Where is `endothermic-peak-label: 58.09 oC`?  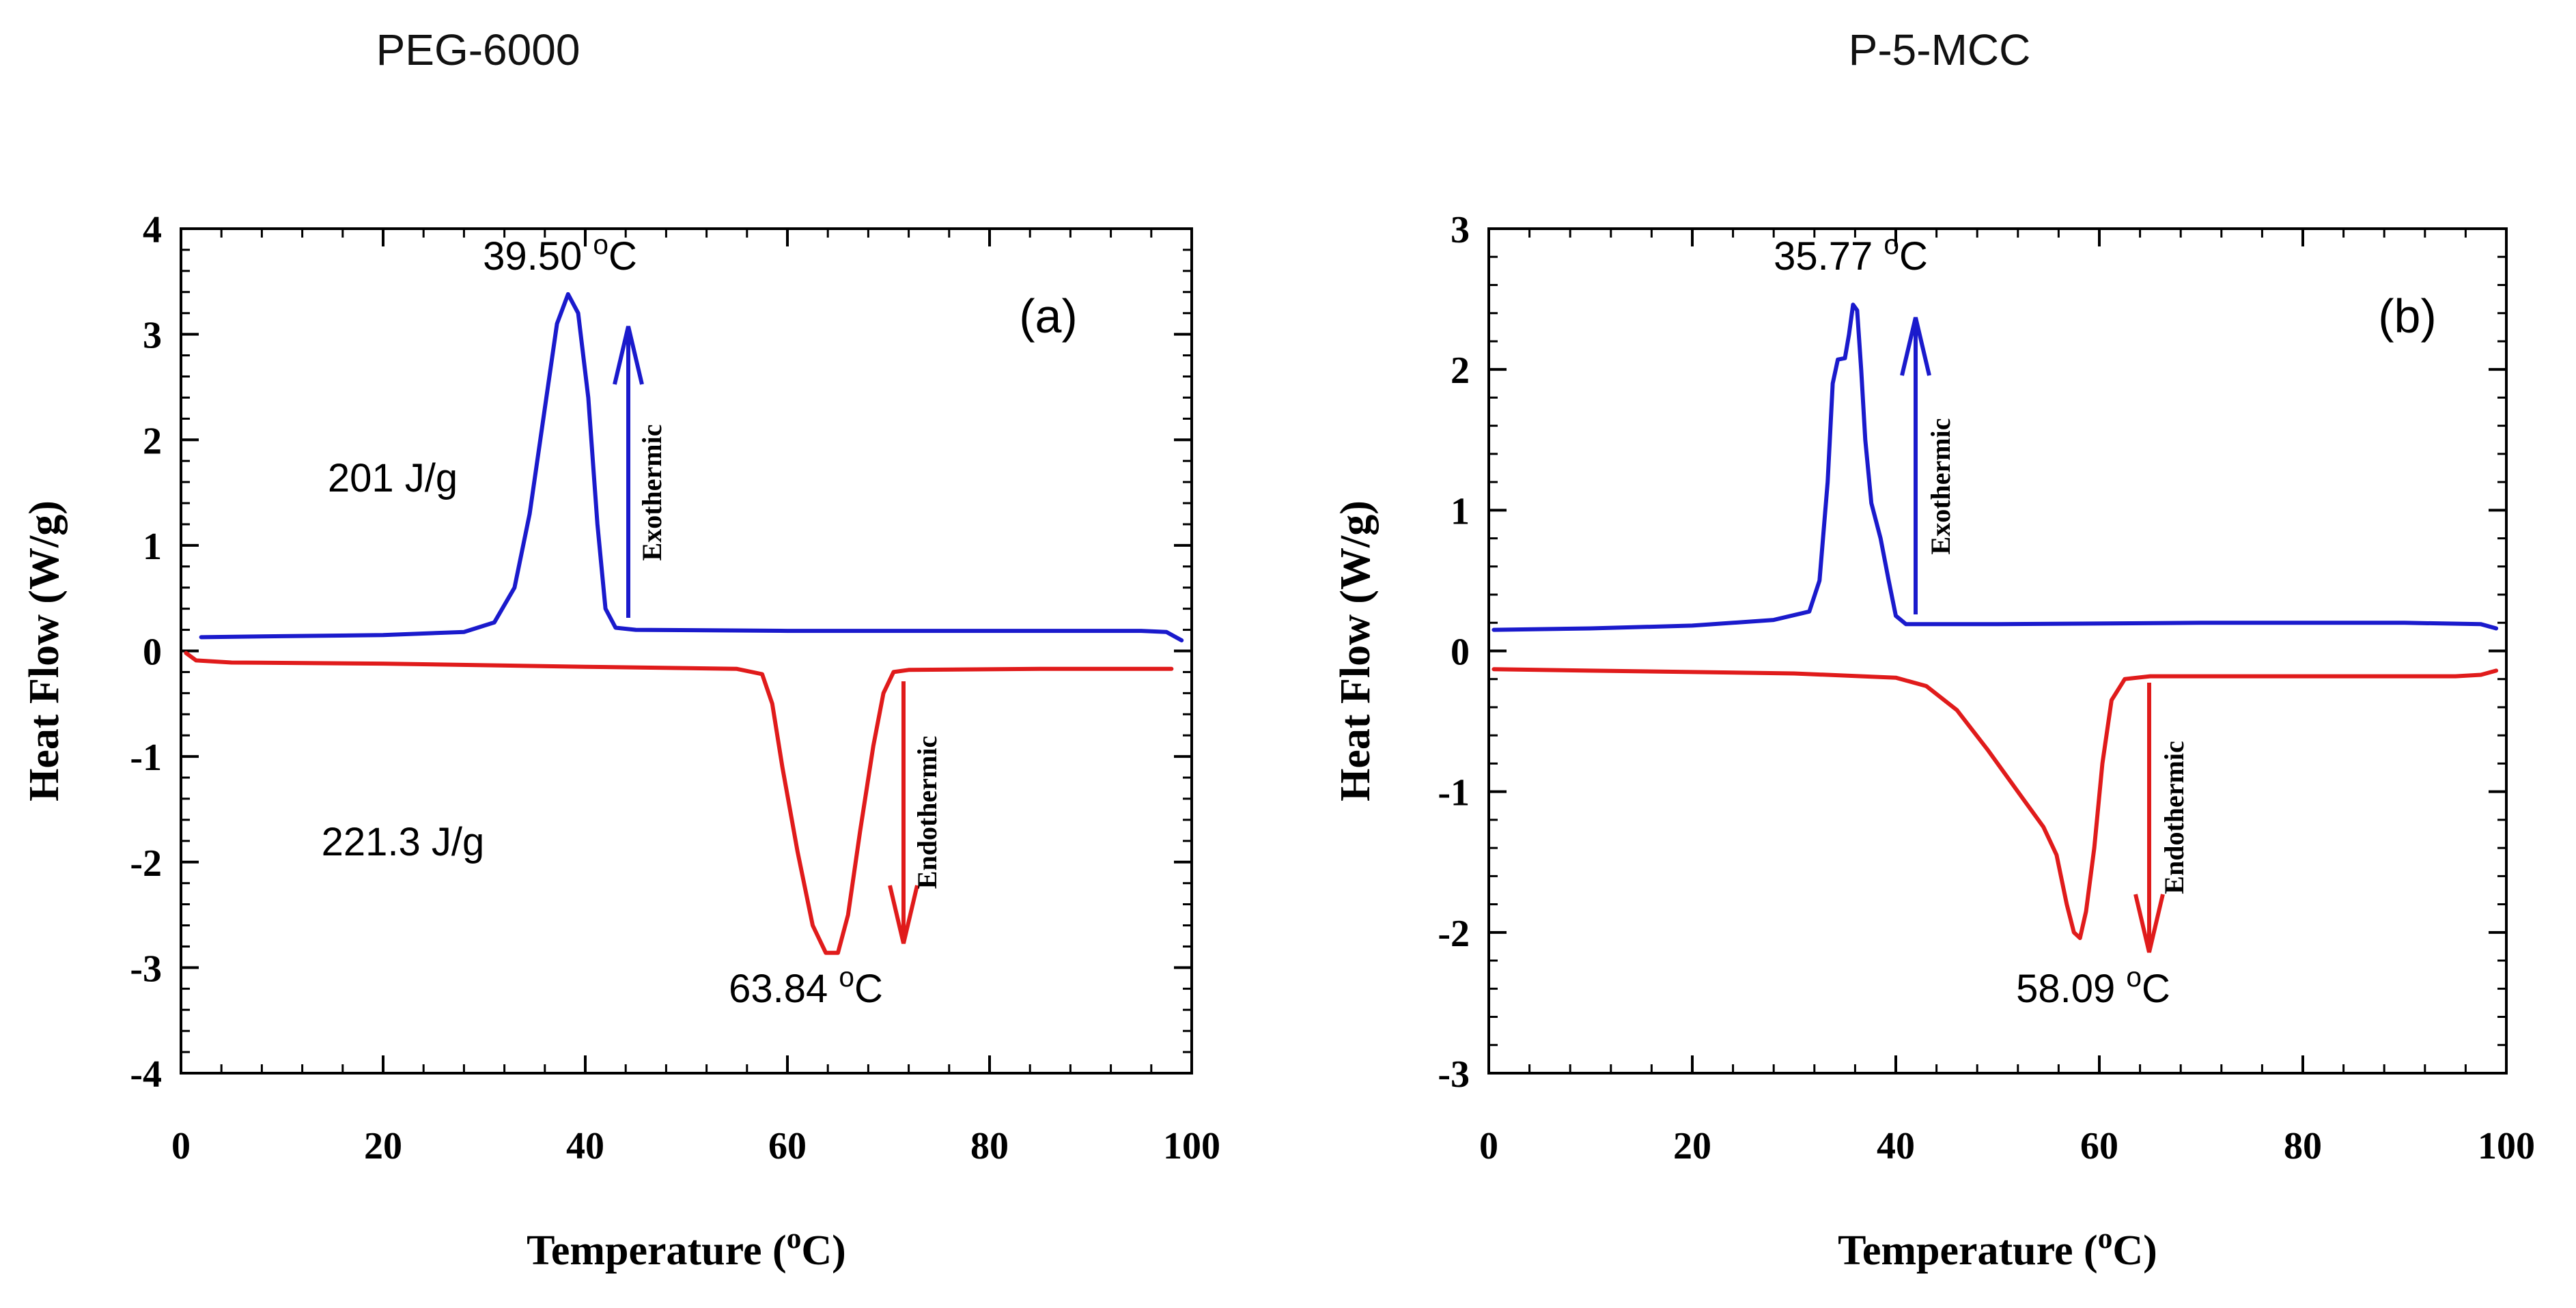 endothermic-peak-label: 58.09 oC is located at coordinates (2093, 986).